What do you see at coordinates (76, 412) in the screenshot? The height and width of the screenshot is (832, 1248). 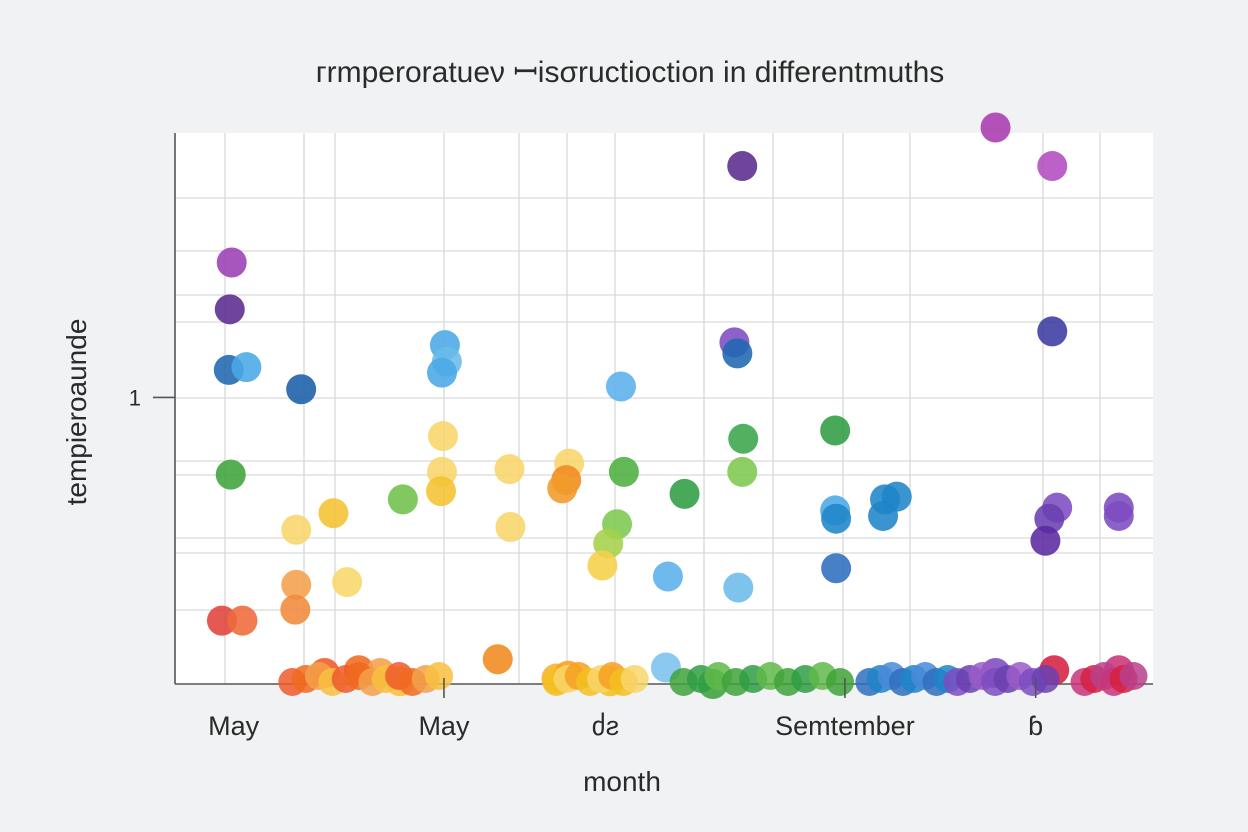 I see `y-axis-label: tempieroaunde` at bounding box center [76, 412].